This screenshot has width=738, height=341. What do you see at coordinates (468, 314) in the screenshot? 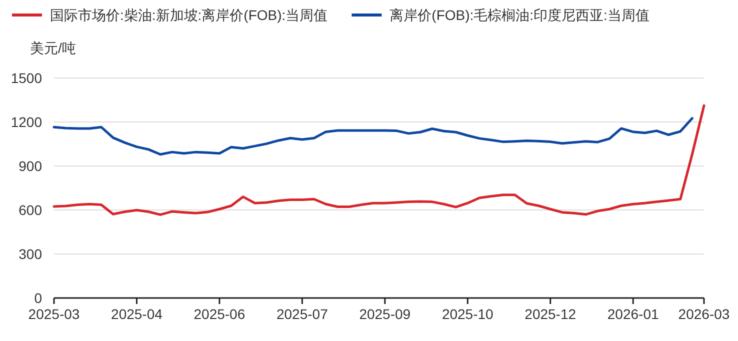
I see `x-tick-label: 2025-10` at bounding box center [468, 314].